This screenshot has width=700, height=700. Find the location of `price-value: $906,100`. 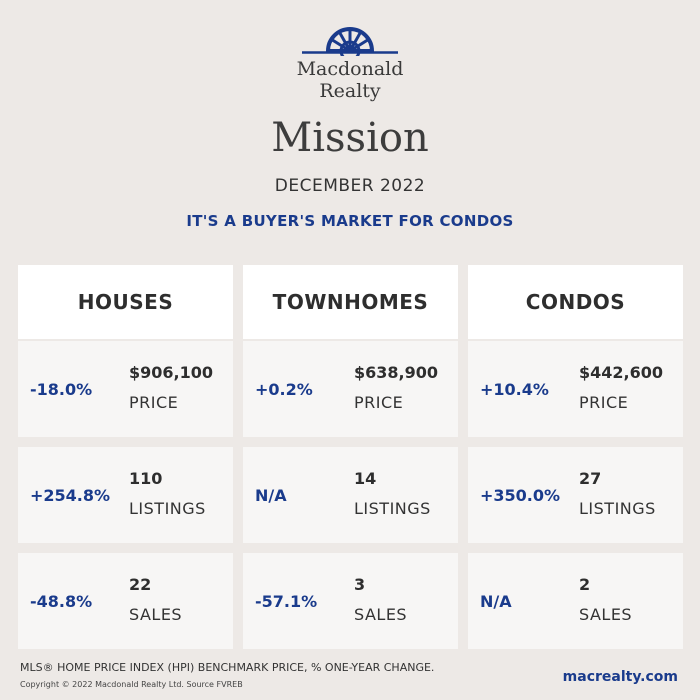

price-value: $906,100 is located at coordinates (171, 372).